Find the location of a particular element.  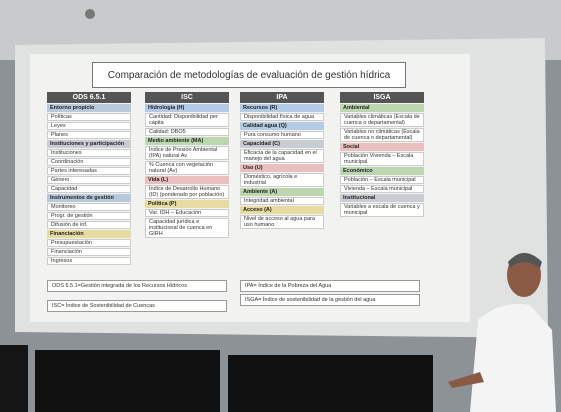

item: Difusión de inf. is located at coordinates (89, 225).